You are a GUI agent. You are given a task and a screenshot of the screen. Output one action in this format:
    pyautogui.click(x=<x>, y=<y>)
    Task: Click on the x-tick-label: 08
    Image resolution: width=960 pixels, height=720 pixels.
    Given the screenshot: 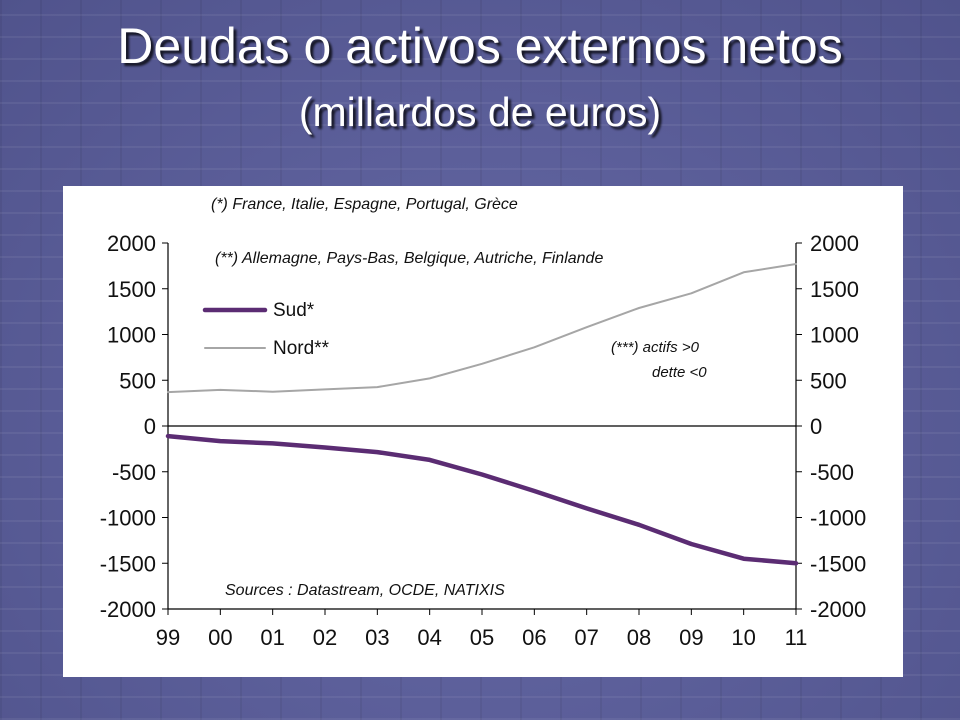 What is the action you would take?
    pyautogui.click(x=639, y=637)
    